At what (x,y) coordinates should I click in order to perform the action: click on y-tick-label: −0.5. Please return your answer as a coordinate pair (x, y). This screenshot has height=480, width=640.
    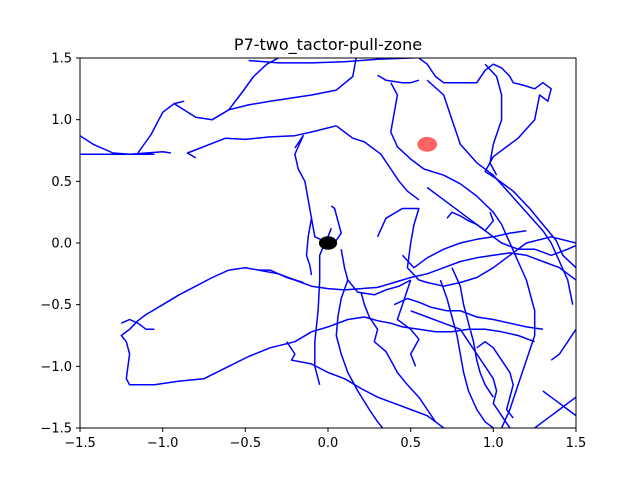
    Looking at the image, I should click on (56, 305).